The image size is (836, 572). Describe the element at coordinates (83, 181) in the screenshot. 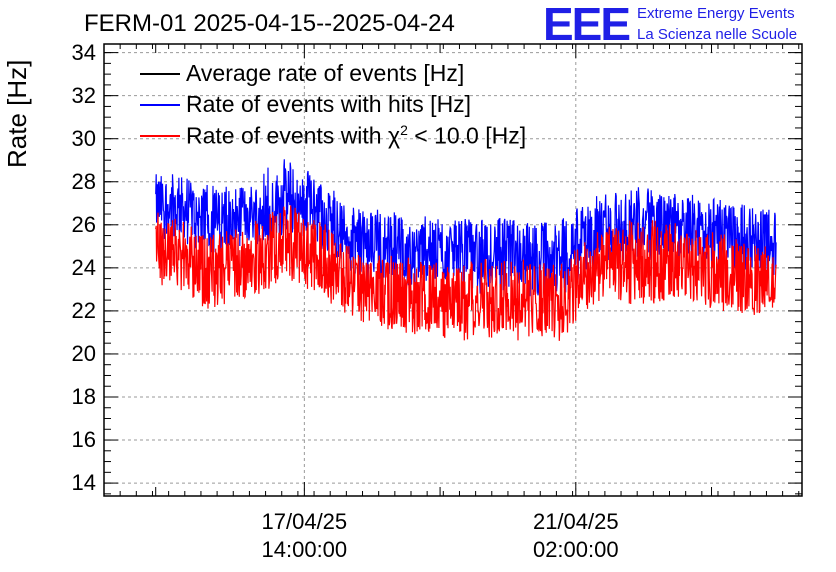

I see `y-tick-label: 28` at that location.